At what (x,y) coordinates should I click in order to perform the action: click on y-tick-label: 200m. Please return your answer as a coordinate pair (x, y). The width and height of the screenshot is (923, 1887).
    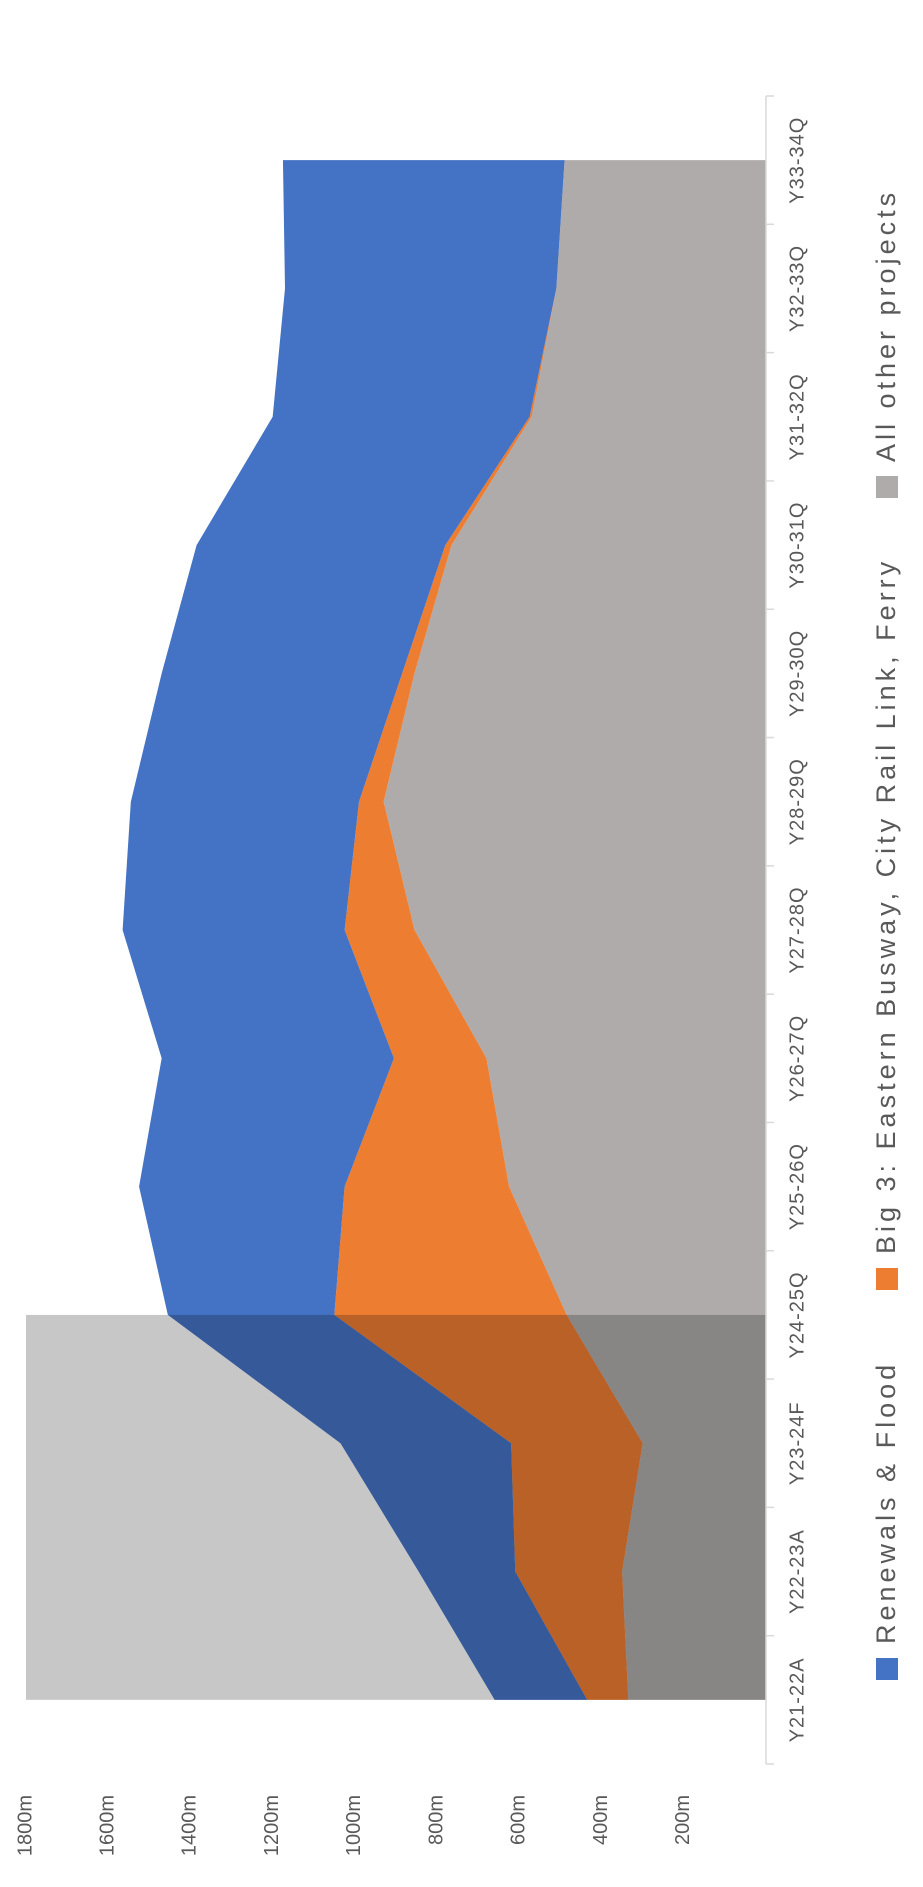
    Looking at the image, I should click on (683, 1820).